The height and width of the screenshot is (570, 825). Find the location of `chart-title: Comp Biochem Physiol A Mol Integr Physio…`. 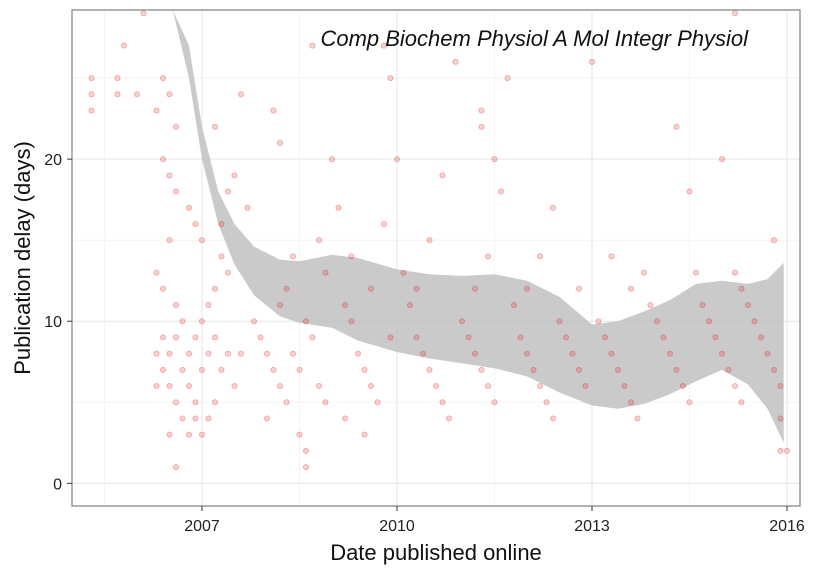

chart-title: Comp Biochem Physiol A Mol Integr Physio… is located at coordinates (534, 38).